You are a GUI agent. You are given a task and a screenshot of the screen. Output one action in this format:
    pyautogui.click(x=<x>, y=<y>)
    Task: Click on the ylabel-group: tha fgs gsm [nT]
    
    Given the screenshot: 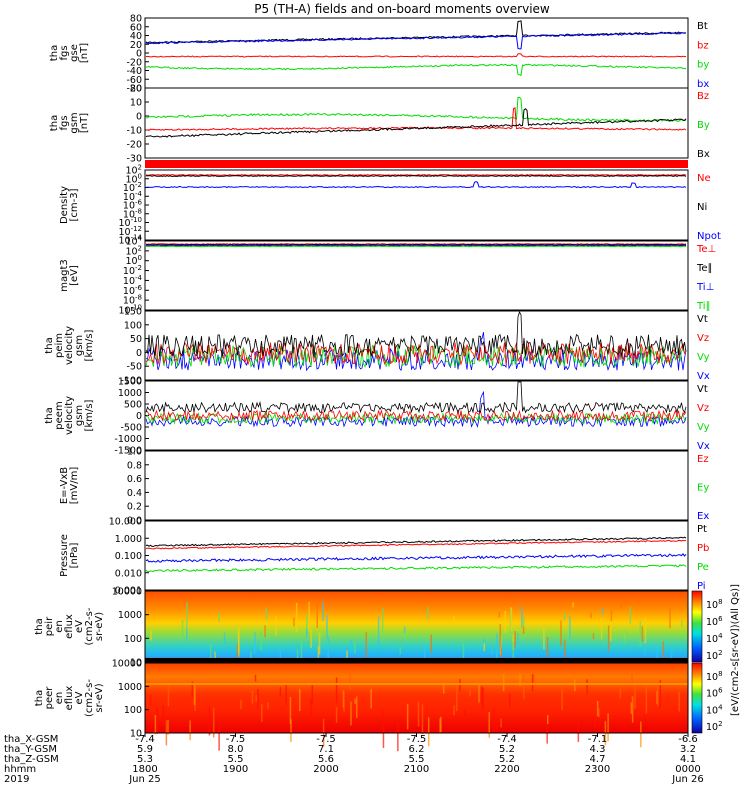 What is the action you would take?
    pyautogui.click(x=69, y=122)
    